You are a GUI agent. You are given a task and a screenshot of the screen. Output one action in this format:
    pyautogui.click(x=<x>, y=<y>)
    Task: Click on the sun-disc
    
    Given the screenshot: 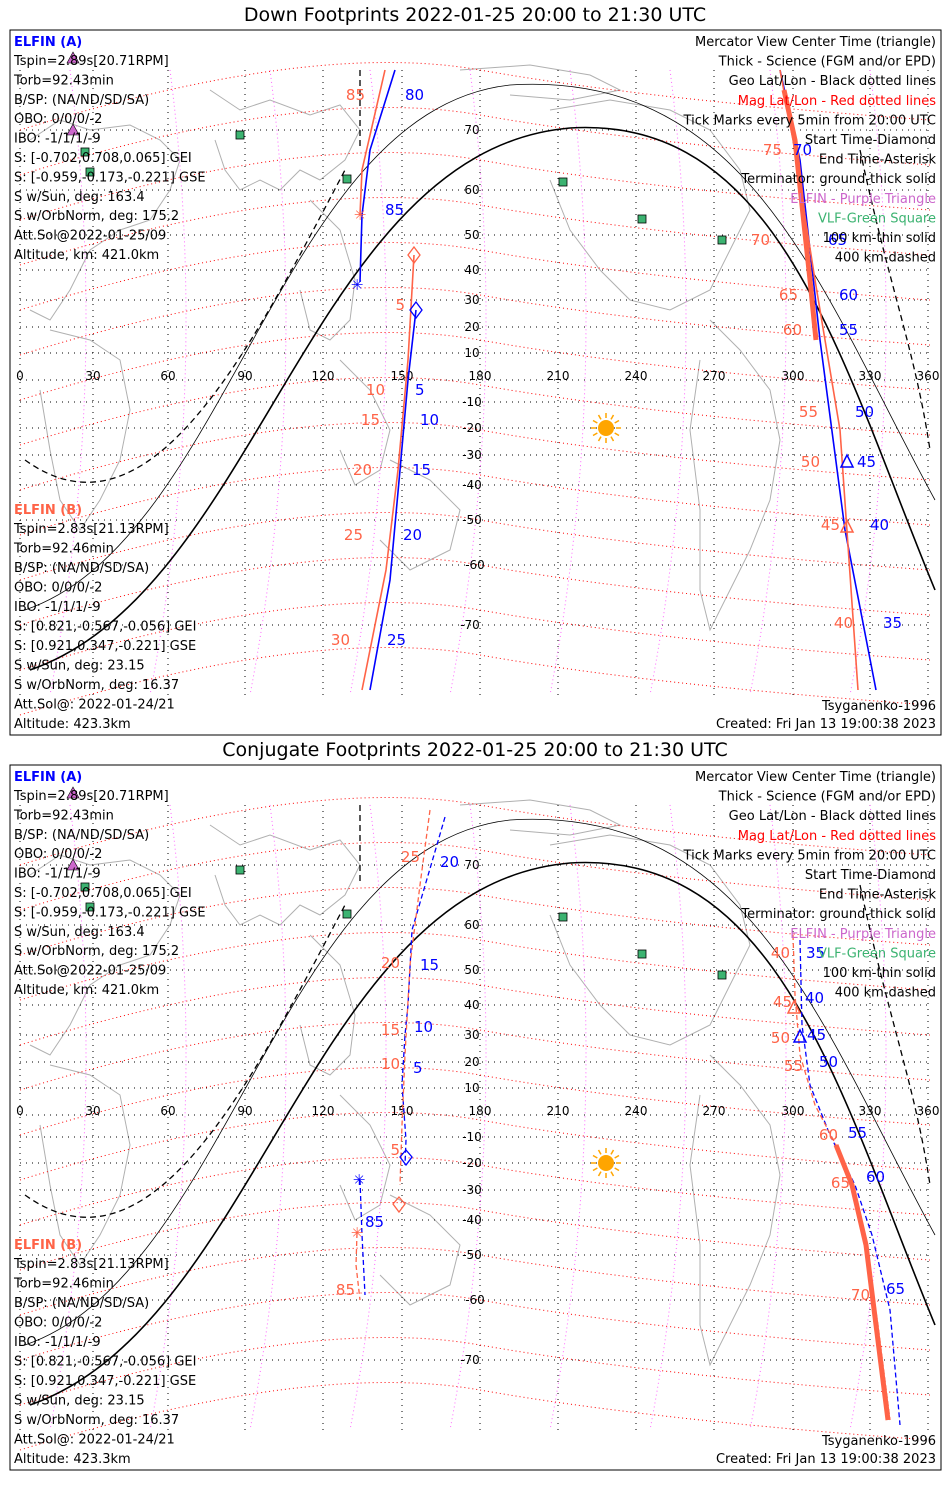 What is the action you would take?
    pyautogui.click(x=606, y=1163)
    